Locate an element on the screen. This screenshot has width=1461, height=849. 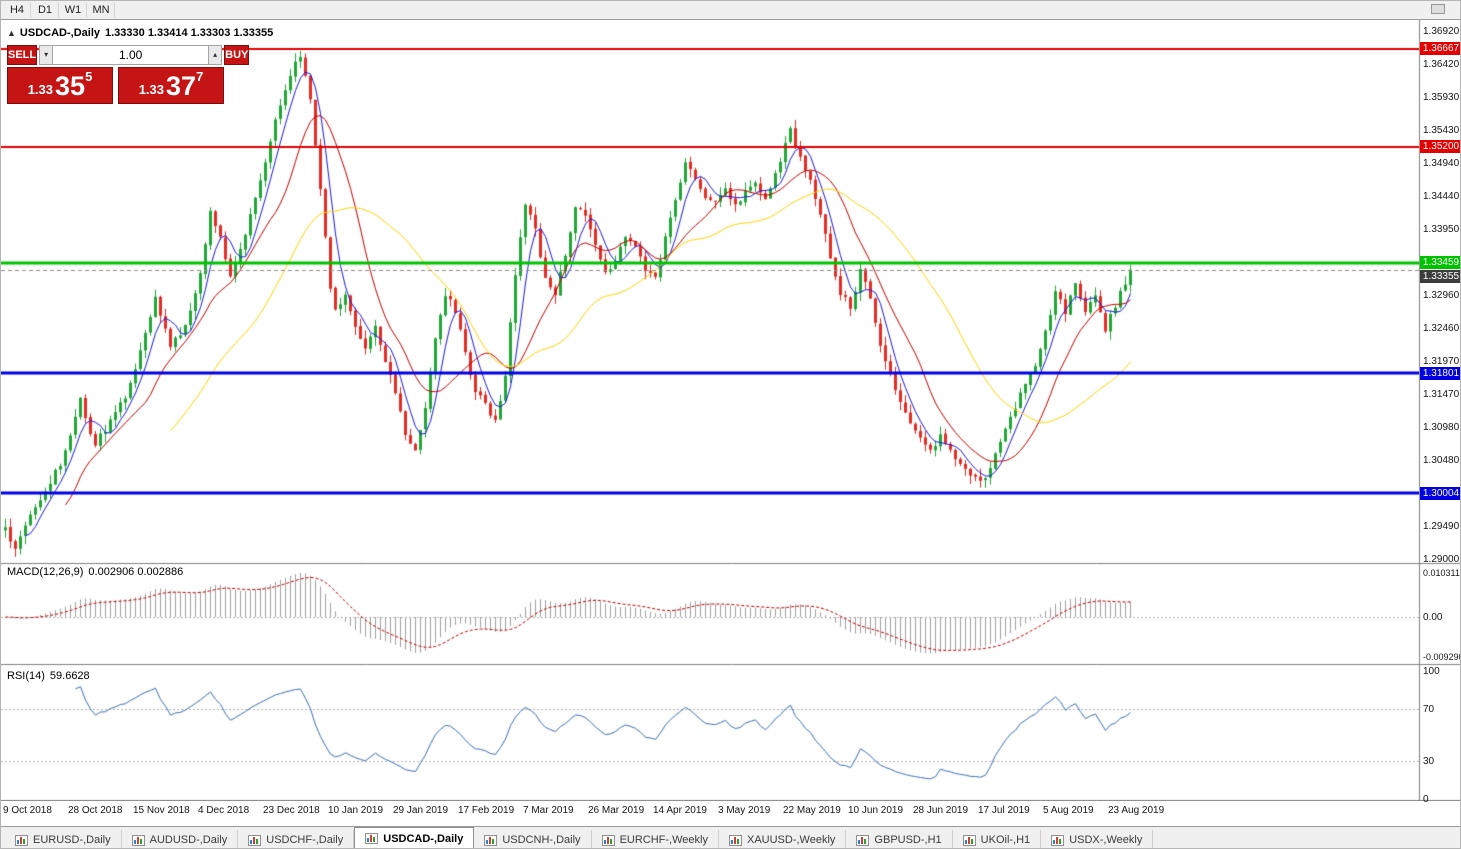
price-level-label: 1.35200 is located at coordinates (1440, 146).